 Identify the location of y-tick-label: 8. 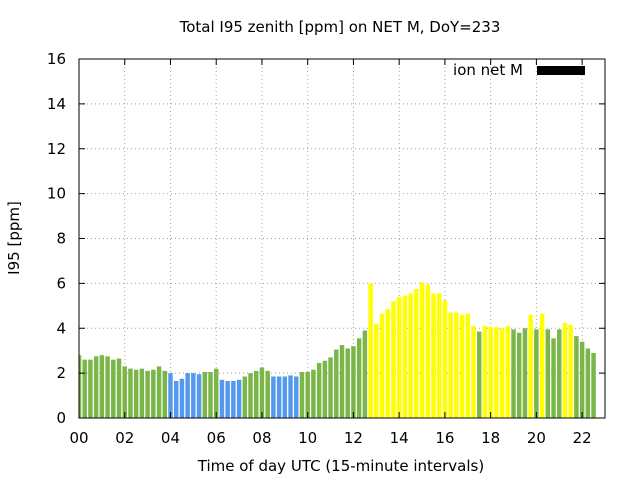
(61, 239).